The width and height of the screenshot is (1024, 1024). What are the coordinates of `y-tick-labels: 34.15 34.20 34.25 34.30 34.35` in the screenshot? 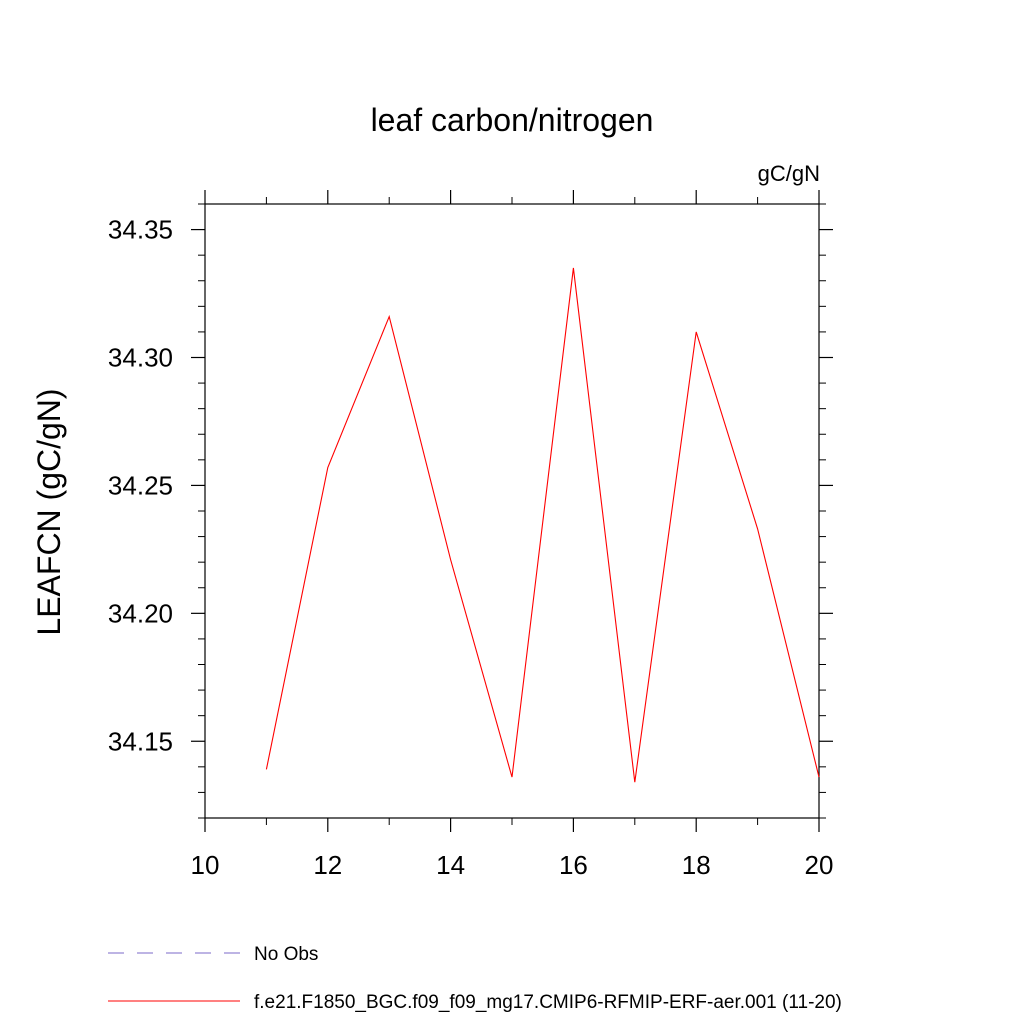 It's located at (140, 486).